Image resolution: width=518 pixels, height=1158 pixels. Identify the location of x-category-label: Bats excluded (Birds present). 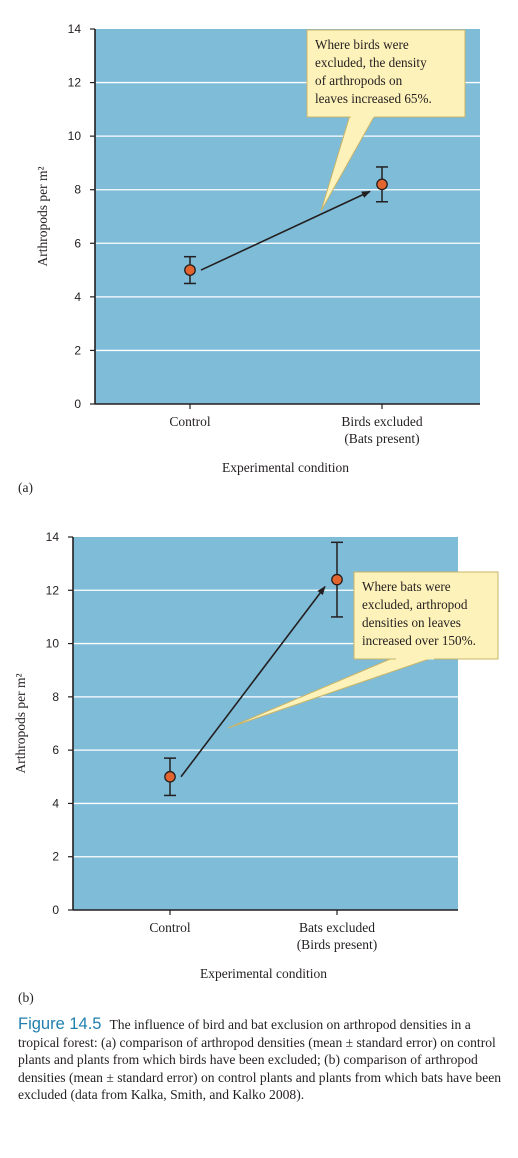
(337, 936).